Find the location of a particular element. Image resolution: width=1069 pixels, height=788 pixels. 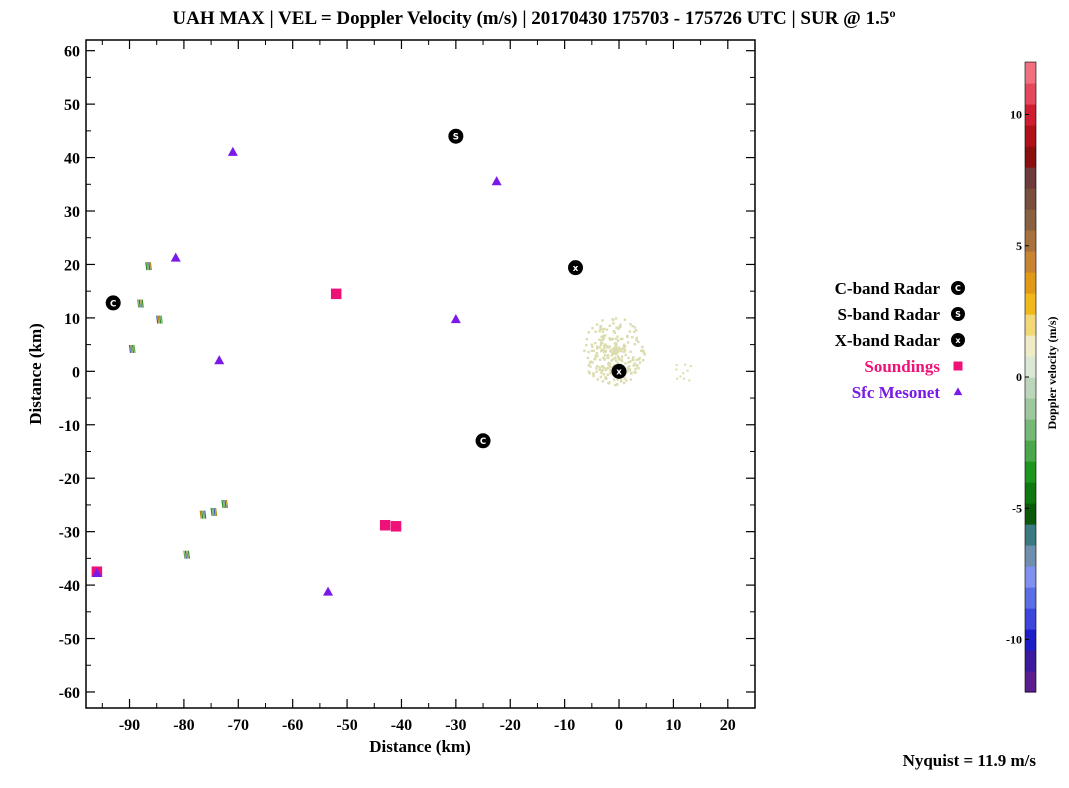

y-tick-label: -50 is located at coordinates (69, 640).